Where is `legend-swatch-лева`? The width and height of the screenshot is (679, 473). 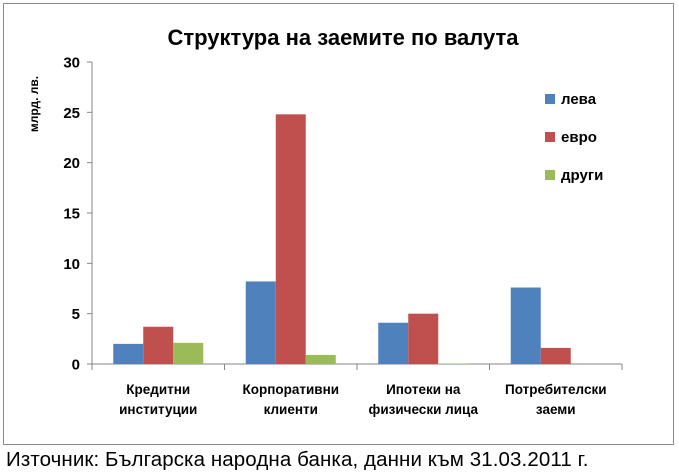
legend-swatch-лева is located at coordinates (550, 99).